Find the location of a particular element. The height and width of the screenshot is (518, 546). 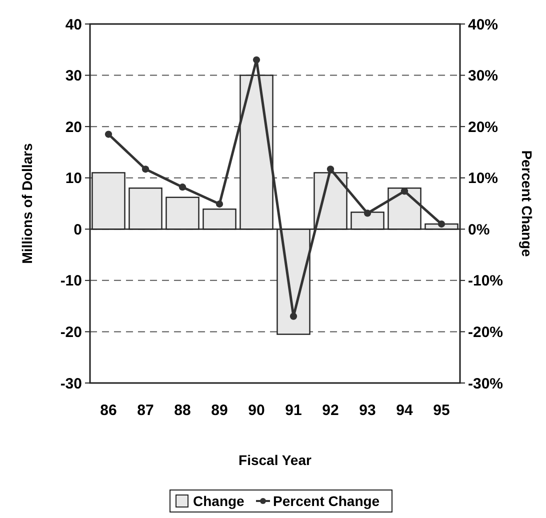

x-tick-label: 94 is located at coordinates (405, 410).